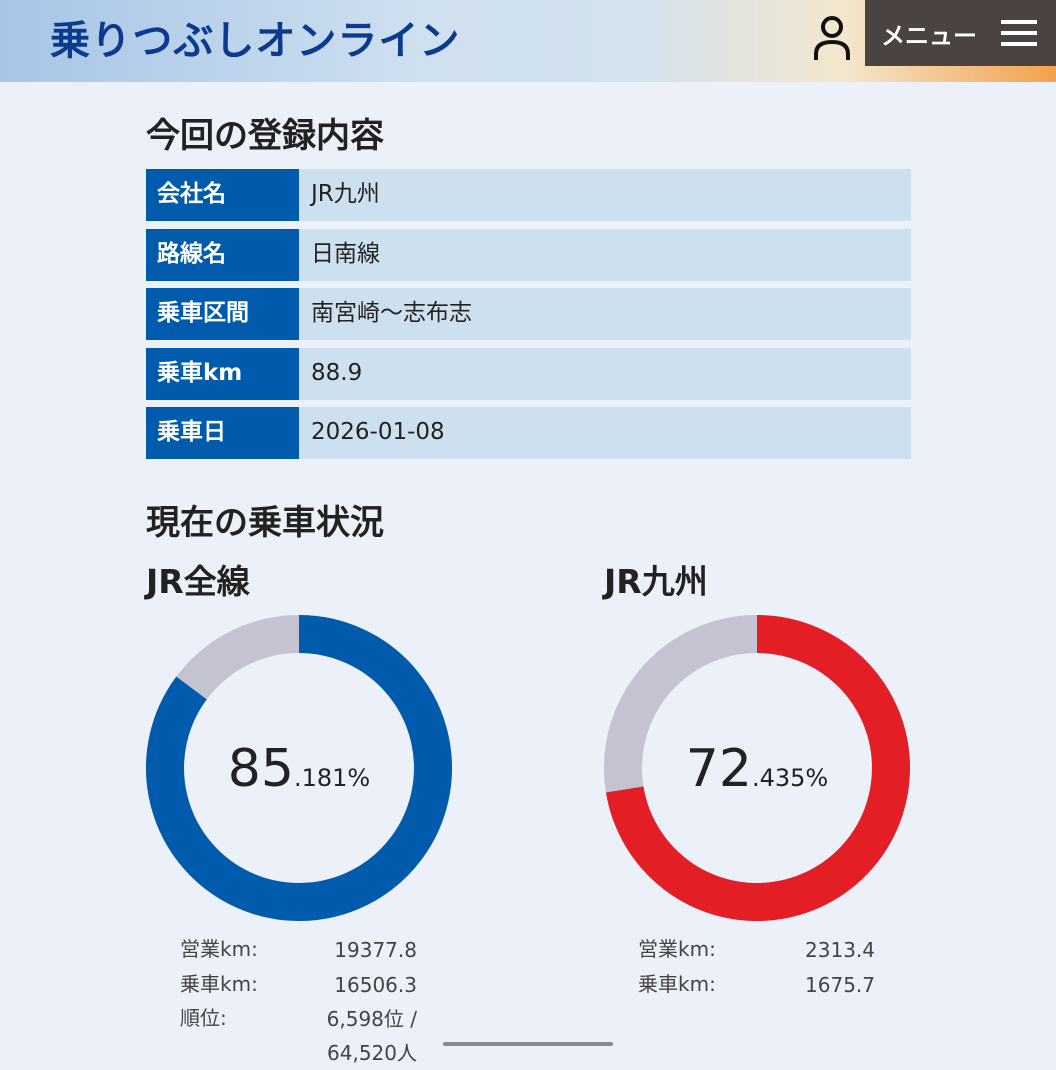  What do you see at coordinates (758, 982) in the screenshot?
I see `stat-row: 乗車km: 1675.7` at bounding box center [758, 982].